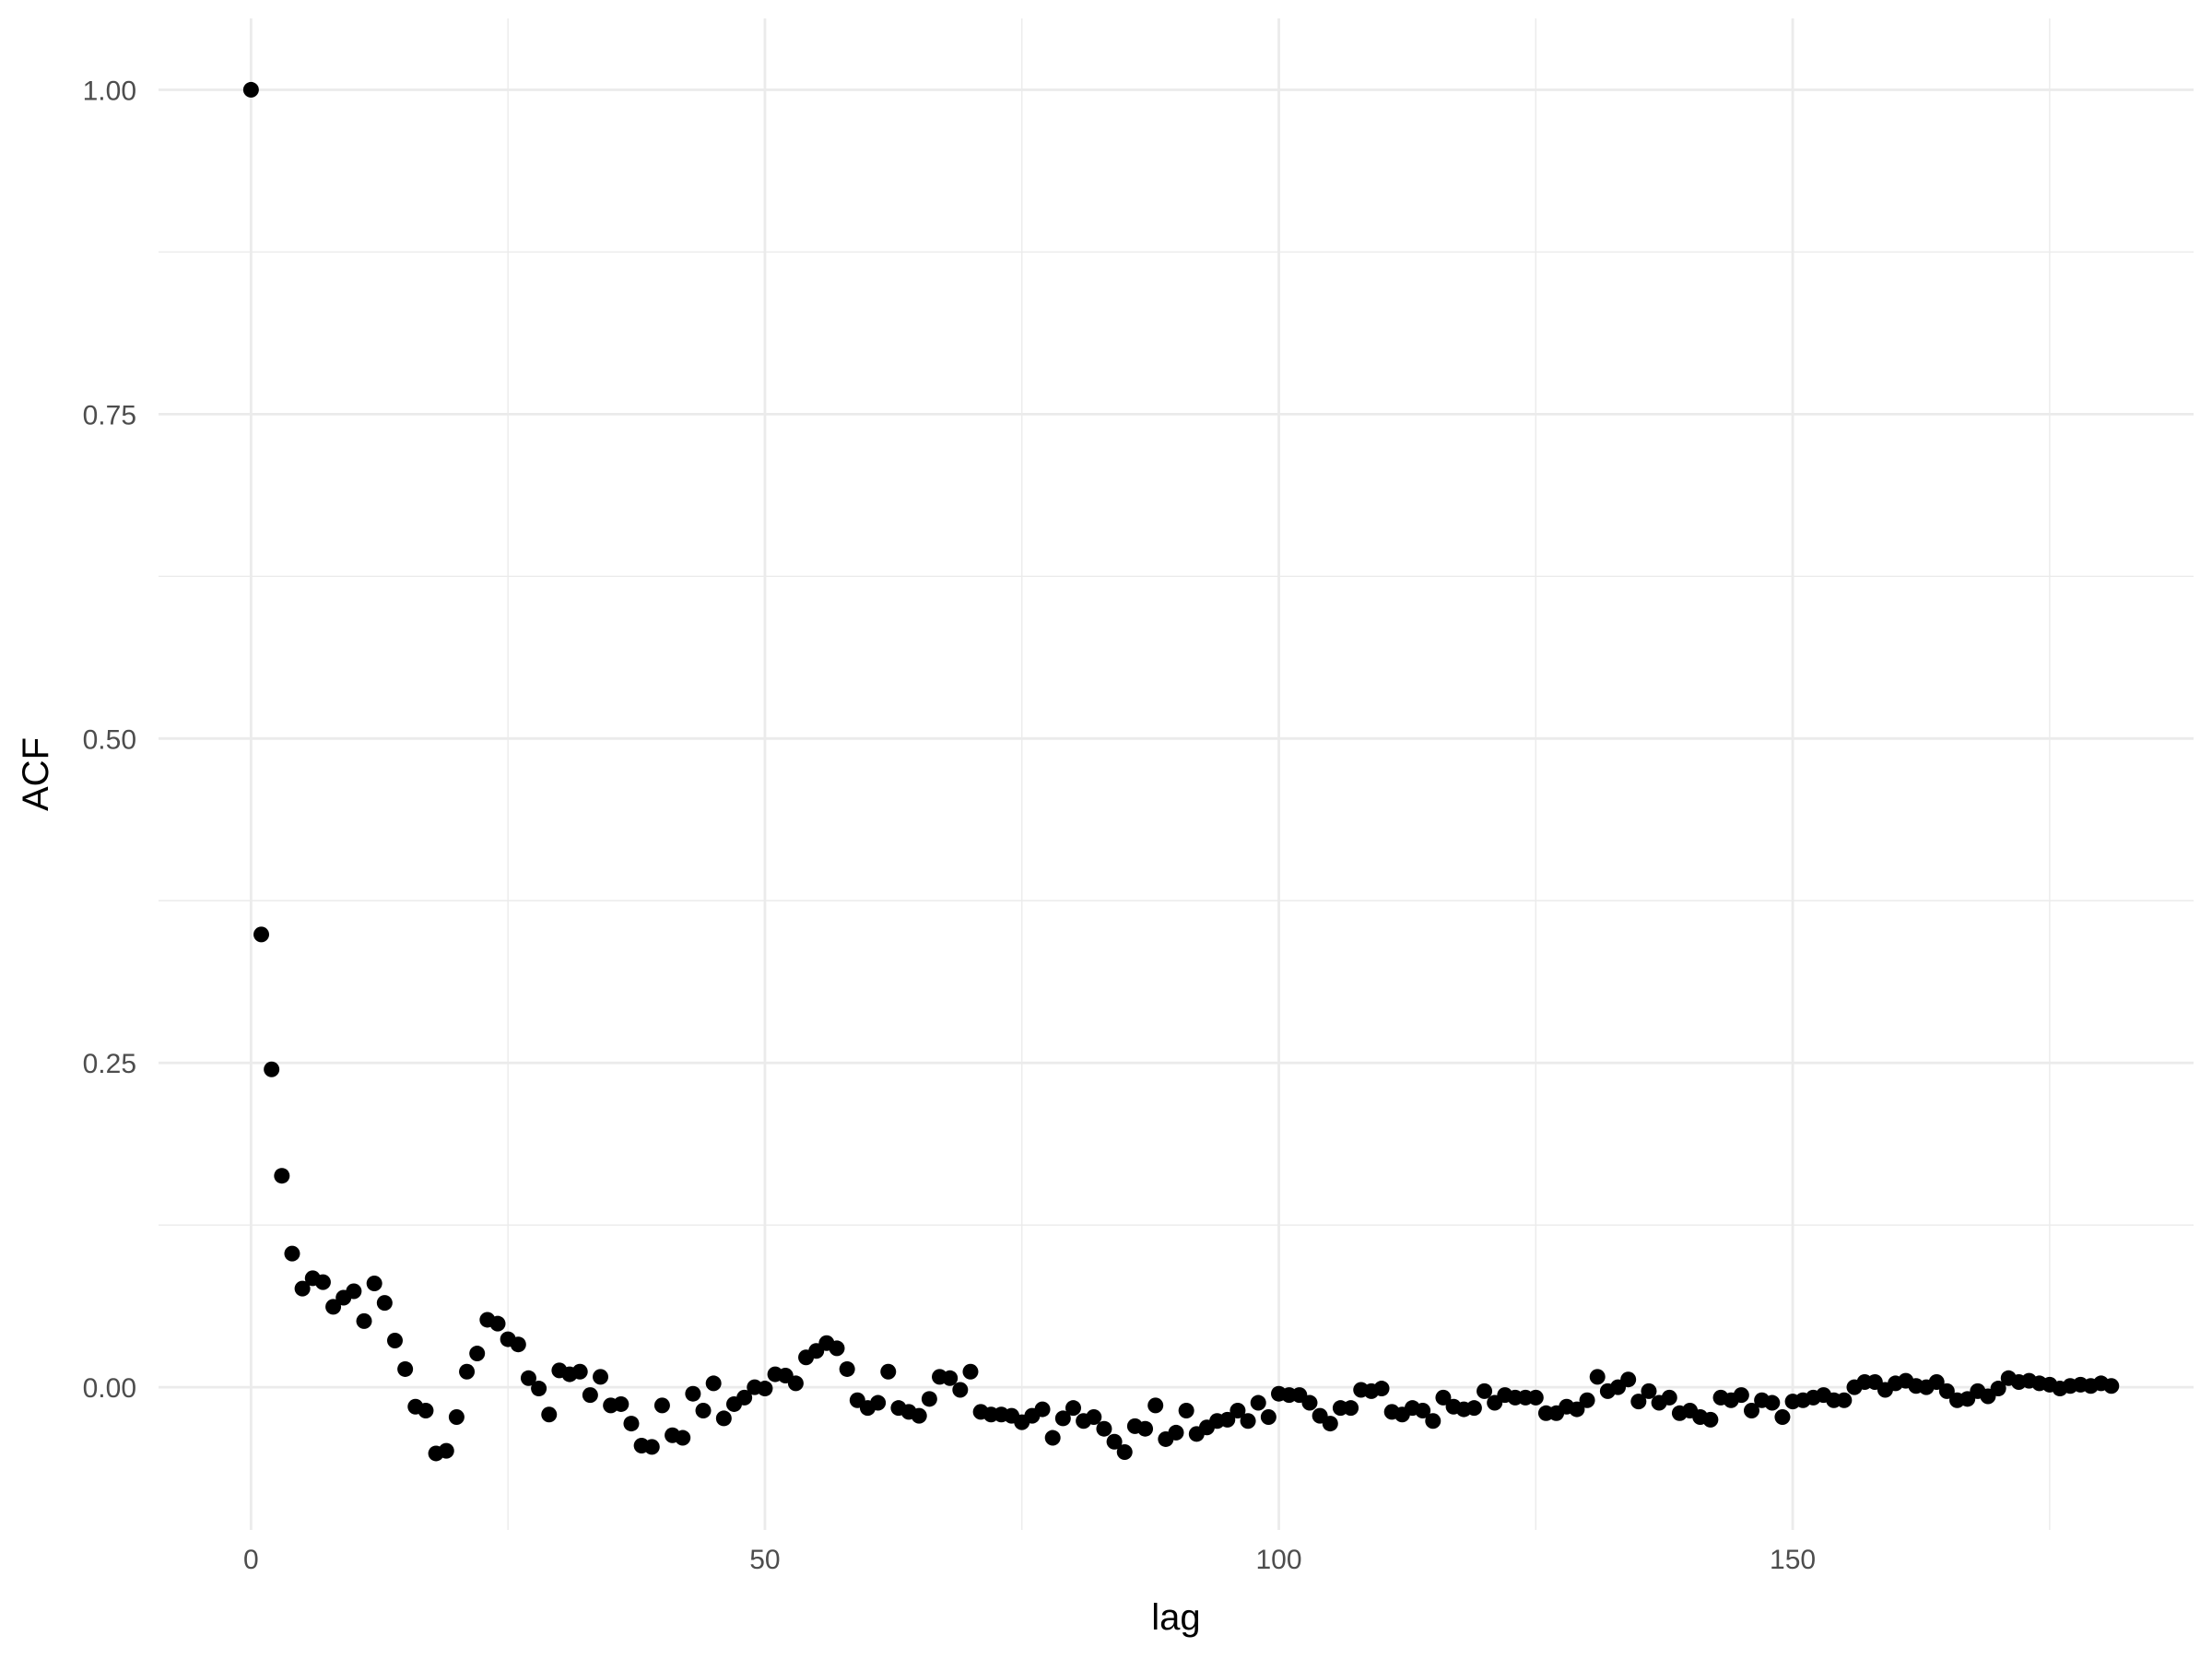 The width and height of the screenshot is (2212, 1659). I want to click on x-tick-label: 150, so click(1793, 1560).